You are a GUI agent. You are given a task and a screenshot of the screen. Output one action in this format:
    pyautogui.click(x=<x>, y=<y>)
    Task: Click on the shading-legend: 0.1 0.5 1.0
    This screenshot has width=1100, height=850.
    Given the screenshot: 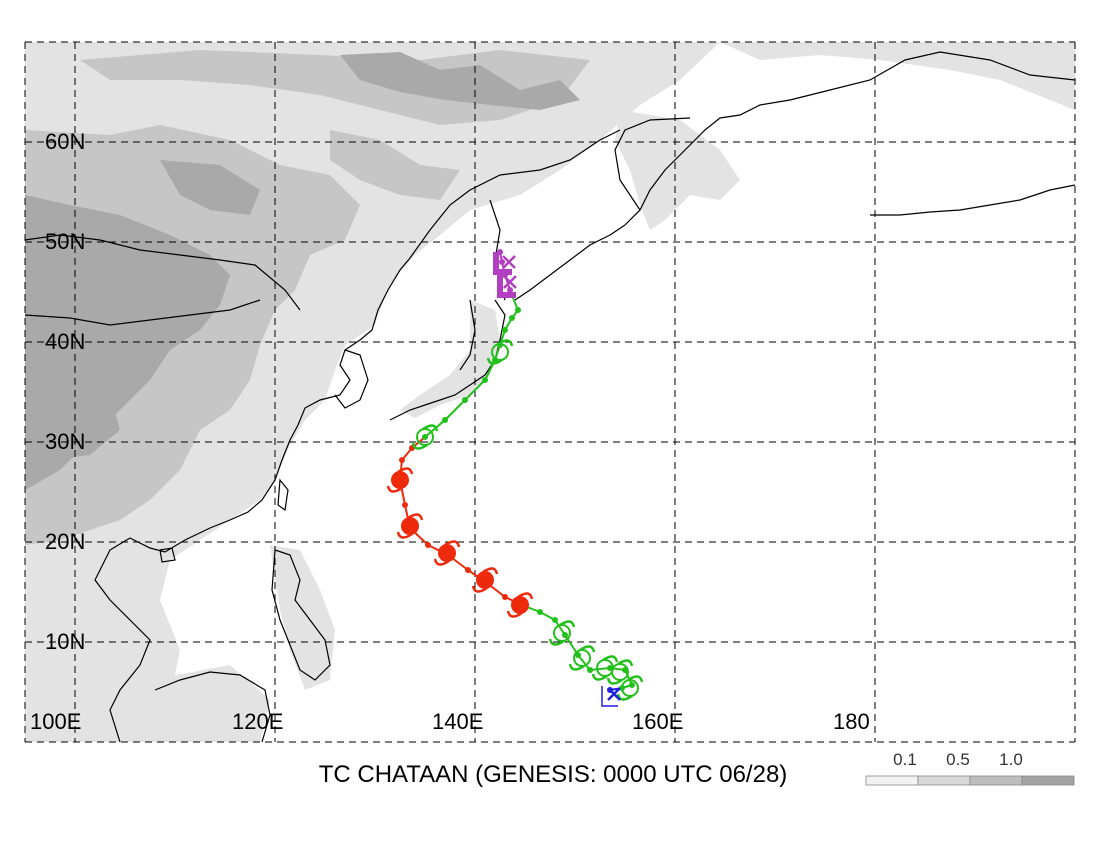 What is the action you would take?
    pyautogui.click(x=970, y=768)
    